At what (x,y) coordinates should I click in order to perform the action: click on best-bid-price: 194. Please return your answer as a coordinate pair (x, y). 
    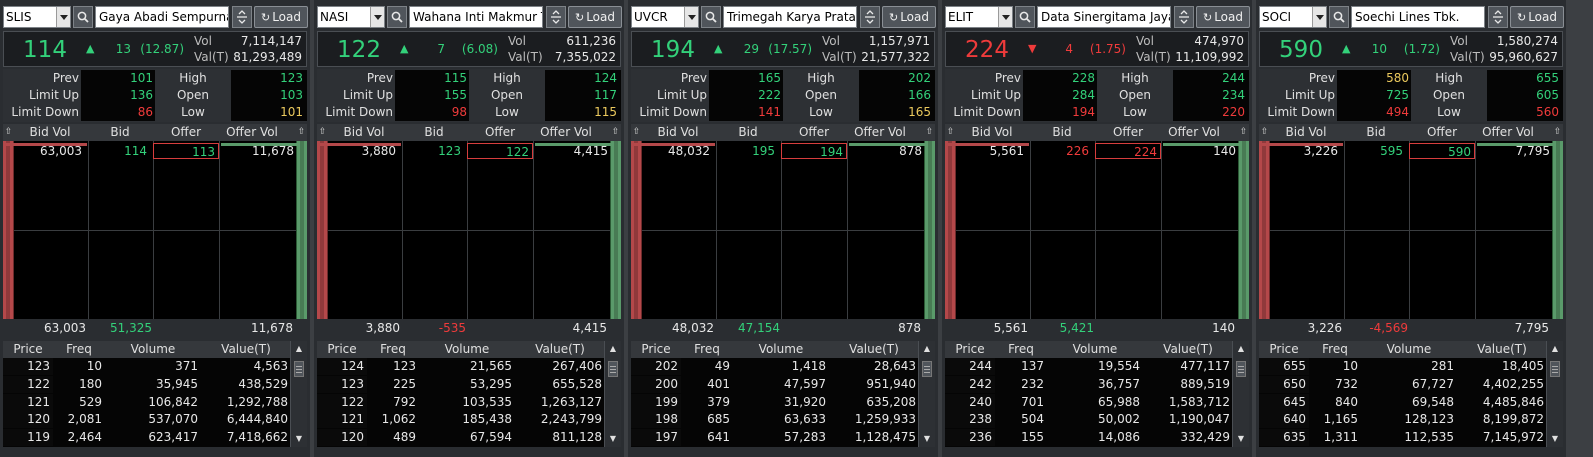
    Looking at the image, I should click on (814, 151).